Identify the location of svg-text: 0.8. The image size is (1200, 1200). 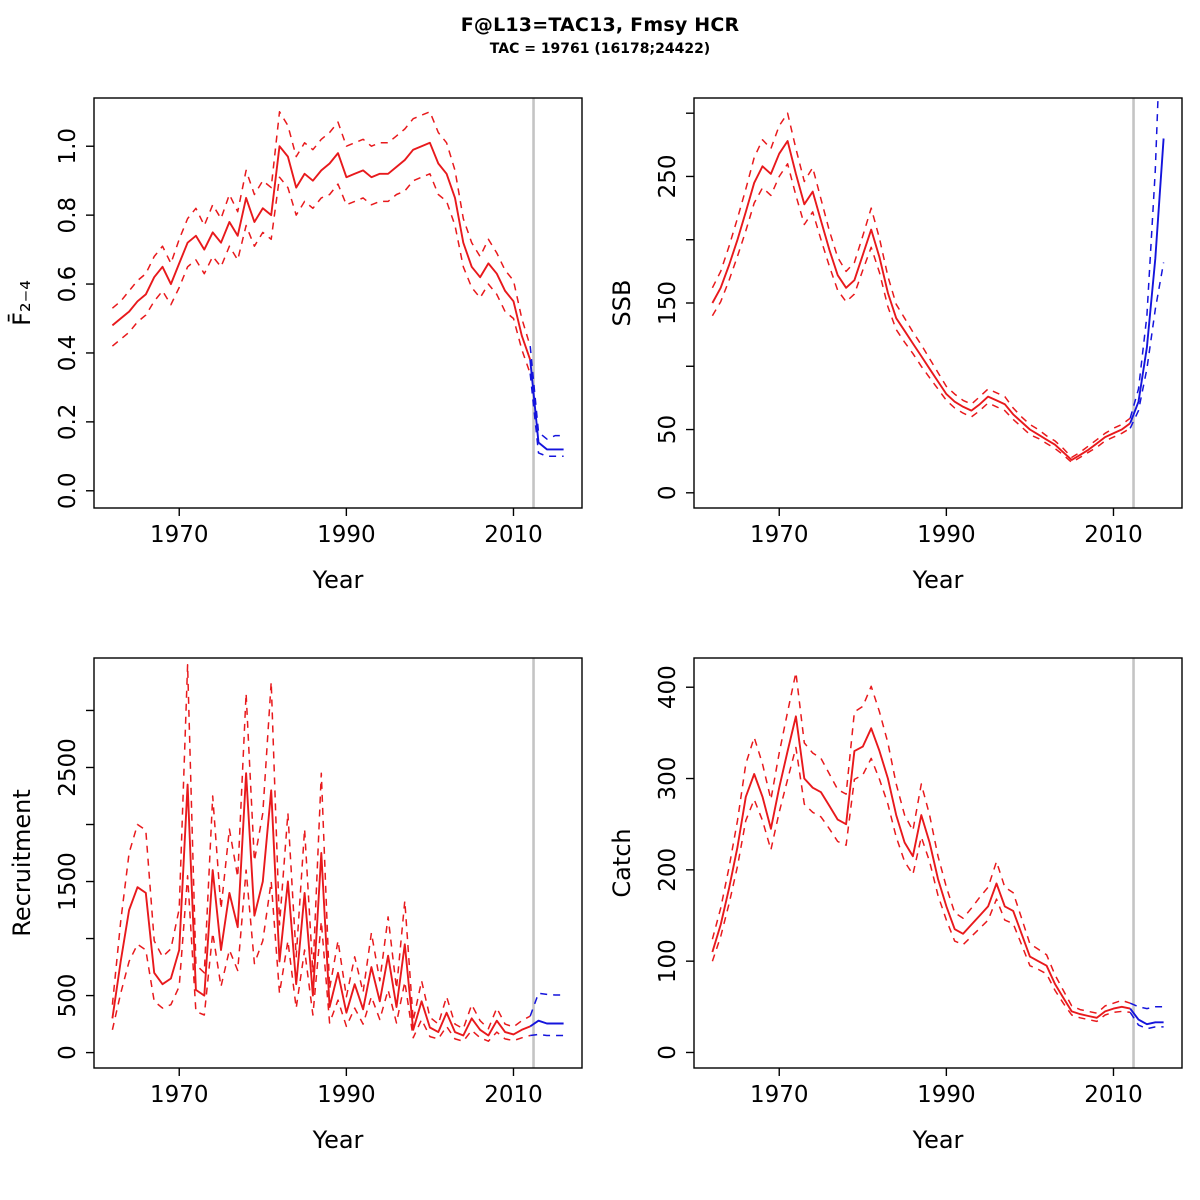
(68, 215).